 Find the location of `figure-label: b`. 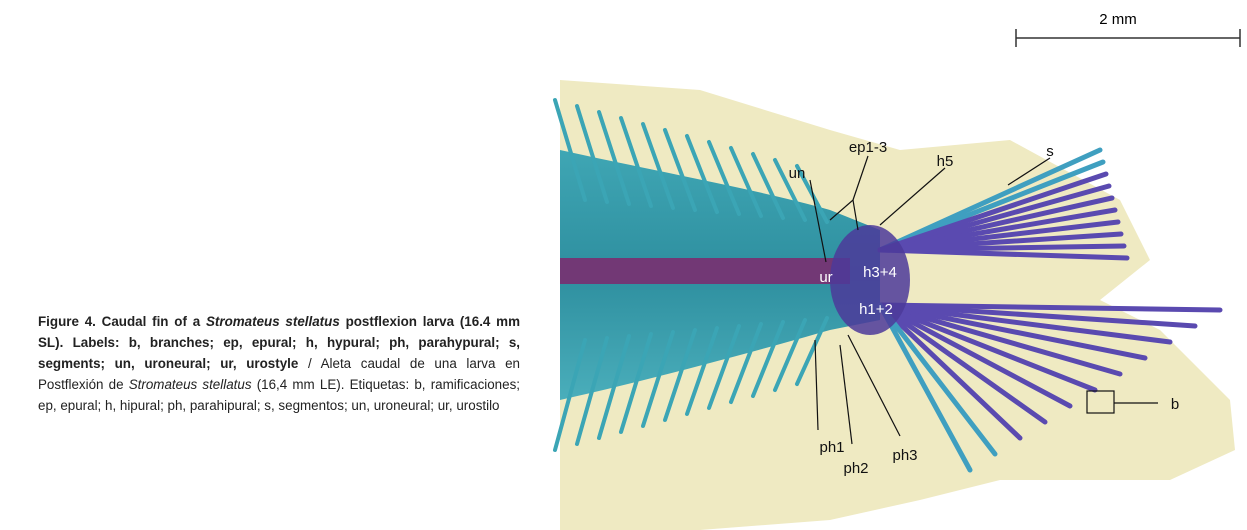

figure-label: b is located at coordinates (1175, 404).